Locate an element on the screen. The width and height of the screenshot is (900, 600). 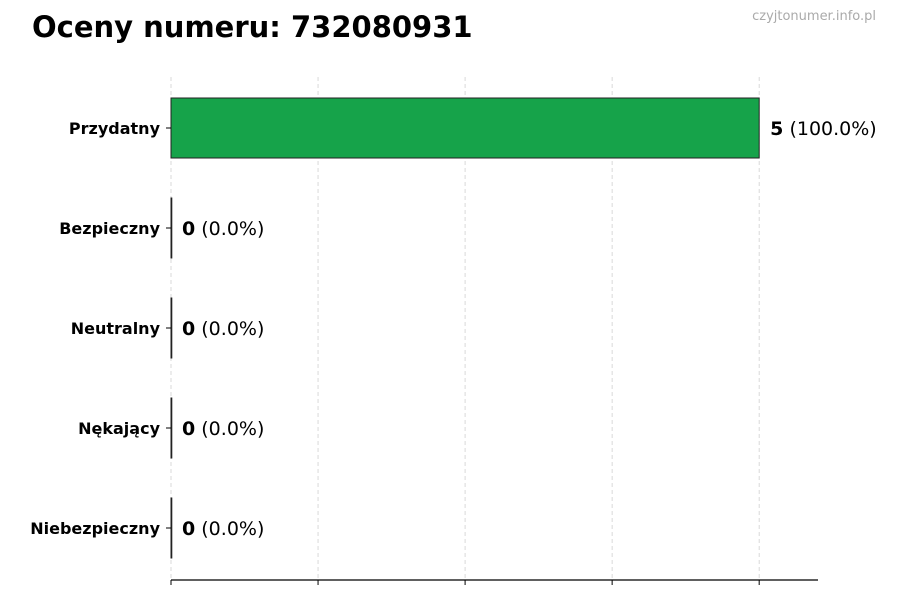
y-tick-label: Przydatny is located at coordinates (115, 128).